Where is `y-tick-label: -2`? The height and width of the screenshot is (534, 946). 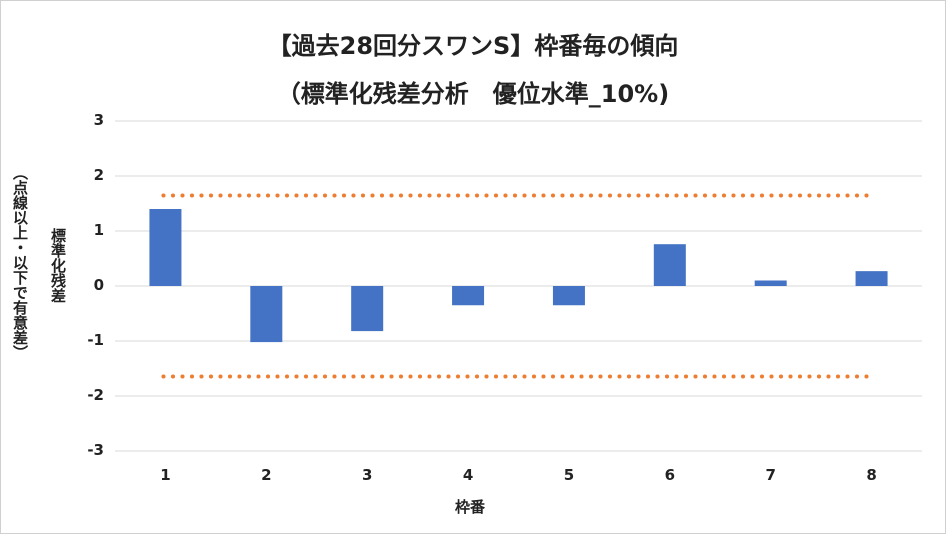 y-tick-label: -2 is located at coordinates (95, 395).